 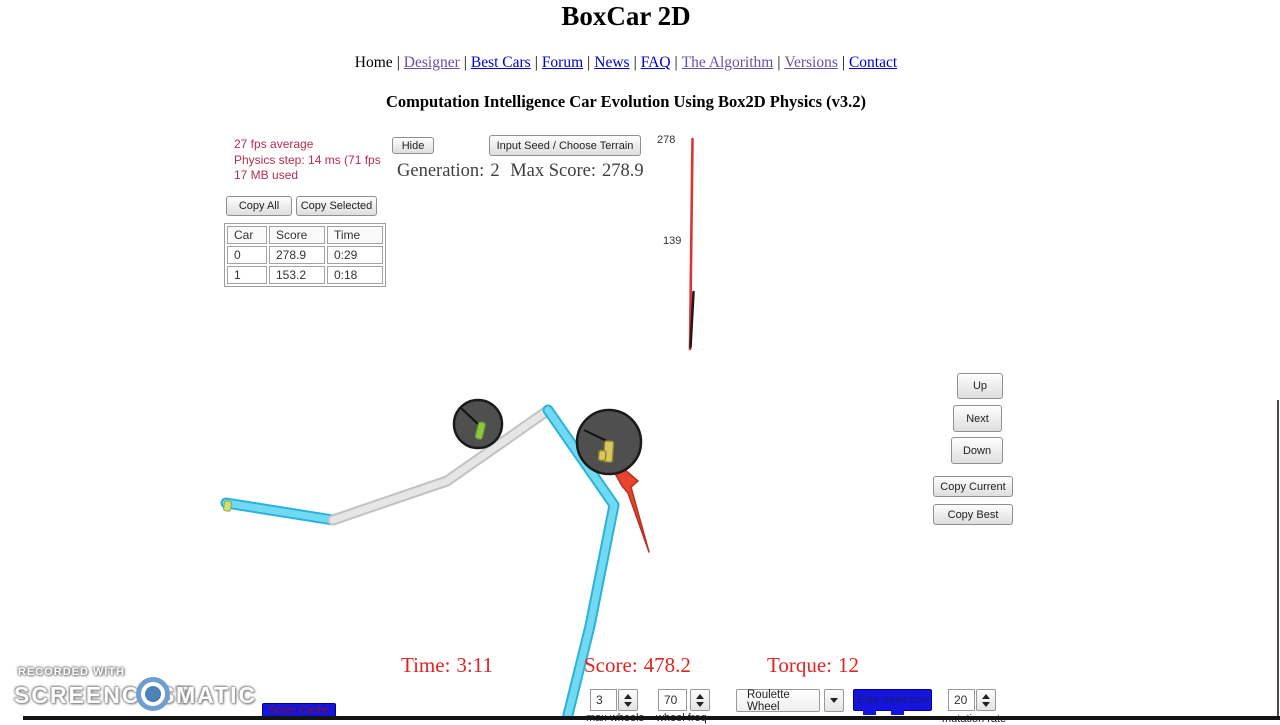 What do you see at coordinates (800, 665) in the screenshot?
I see `torque-label: Torque:` at bounding box center [800, 665].